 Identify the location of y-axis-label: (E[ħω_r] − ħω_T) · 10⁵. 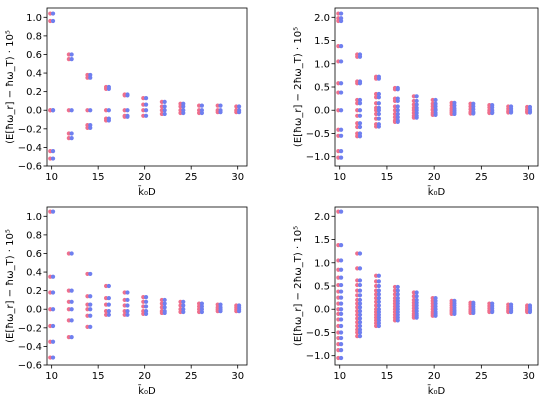
(10, 286).